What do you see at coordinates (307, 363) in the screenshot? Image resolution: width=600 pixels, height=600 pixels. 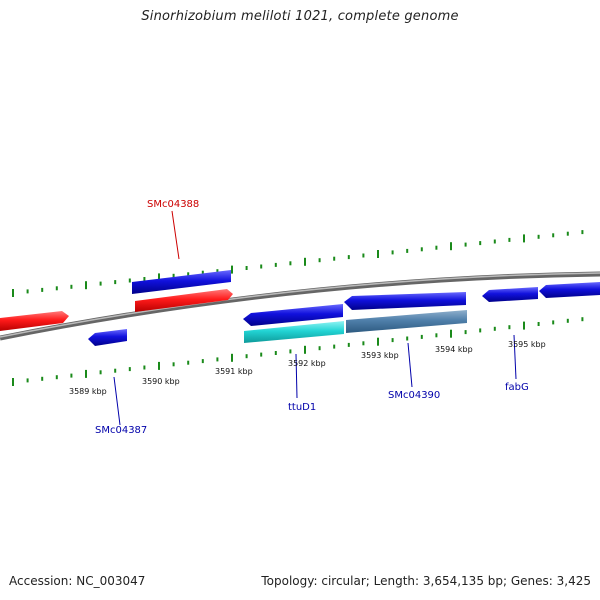 I see `scale-label: 3592 kbp` at bounding box center [307, 363].